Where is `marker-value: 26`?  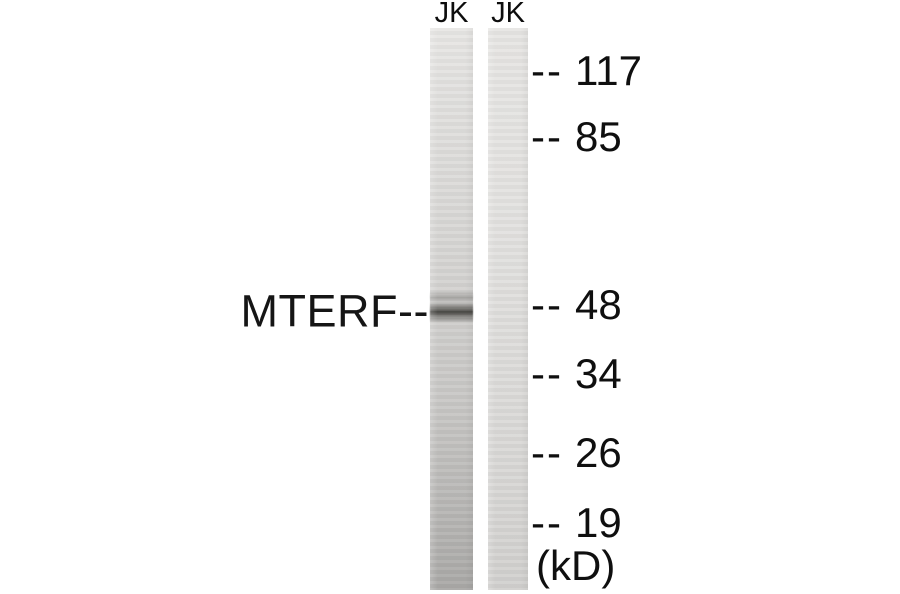 marker-value: 26 is located at coordinates (598, 452).